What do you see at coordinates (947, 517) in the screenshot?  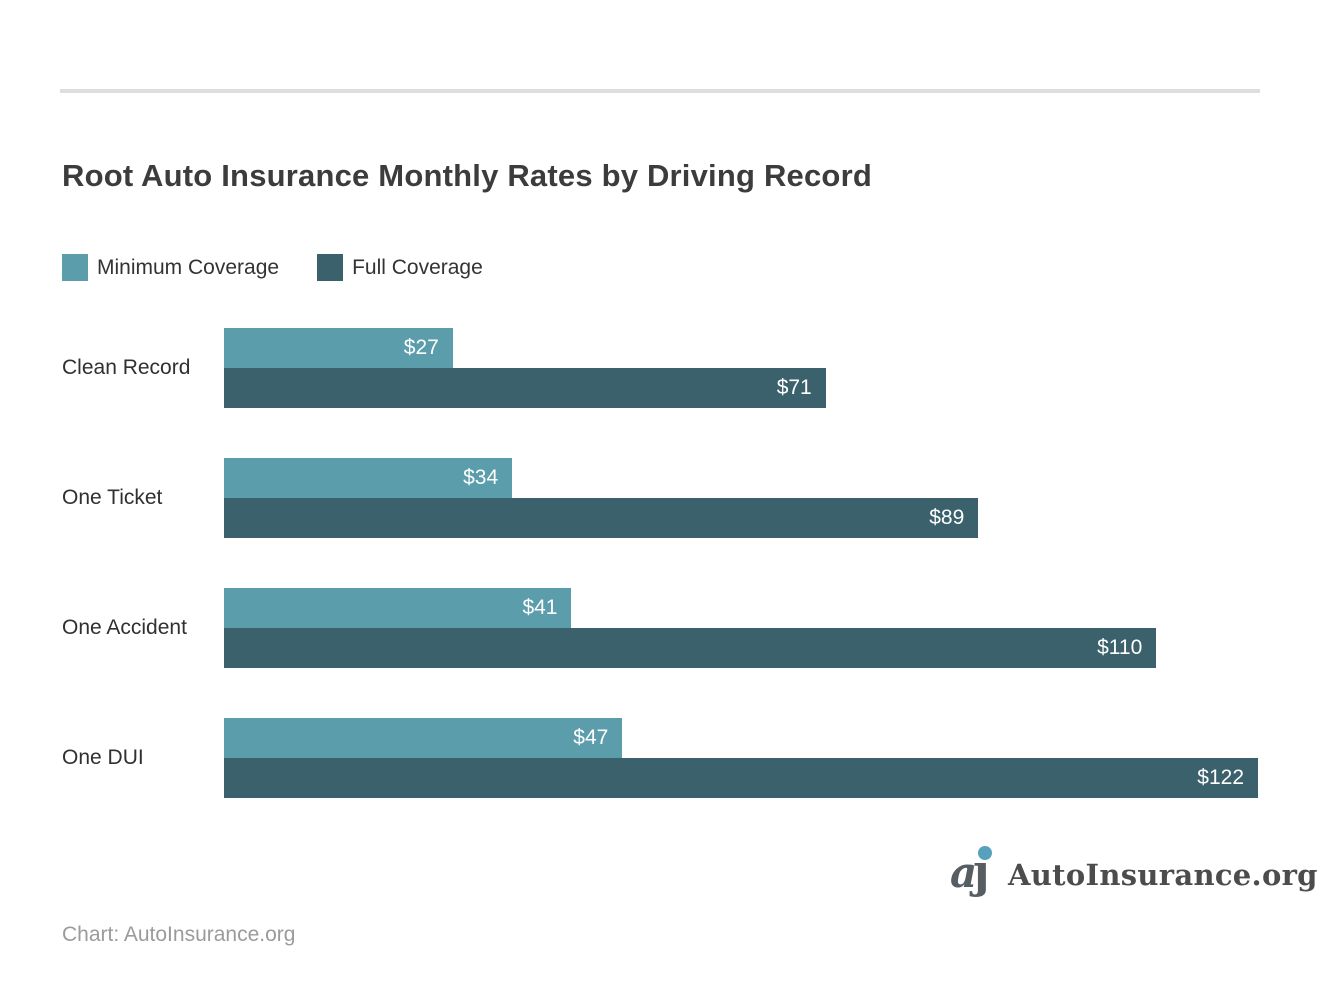 I see `bar-value-label: $89` at bounding box center [947, 517].